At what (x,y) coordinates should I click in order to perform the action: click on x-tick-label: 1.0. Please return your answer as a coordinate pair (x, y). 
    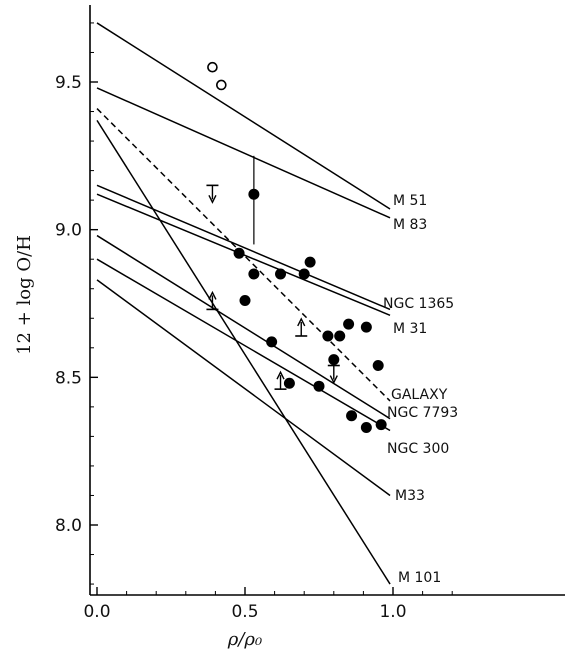
    Looking at the image, I should click on (392, 612).